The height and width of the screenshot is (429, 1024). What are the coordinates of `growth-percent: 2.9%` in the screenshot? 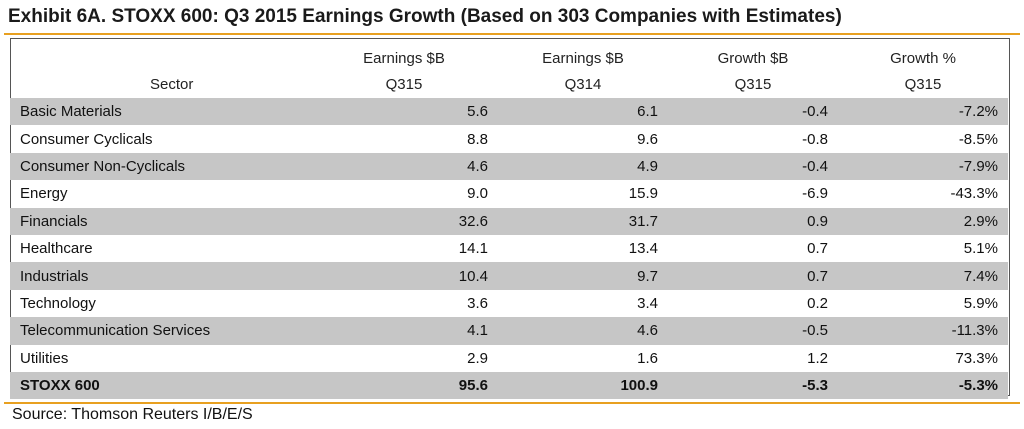 It's located at (923, 221).